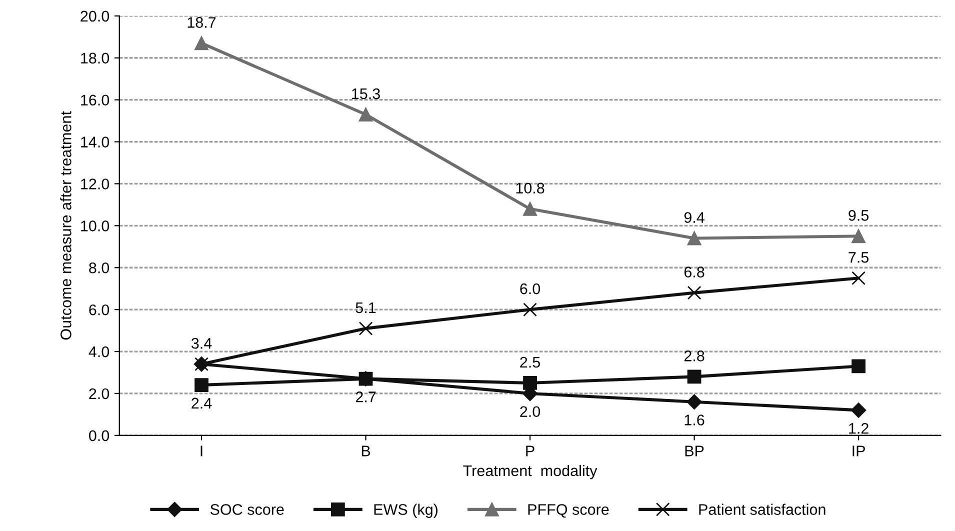 This screenshot has width=955, height=531. What do you see at coordinates (406, 511) in the screenshot?
I see `legend-label: EWS (kg)` at bounding box center [406, 511].